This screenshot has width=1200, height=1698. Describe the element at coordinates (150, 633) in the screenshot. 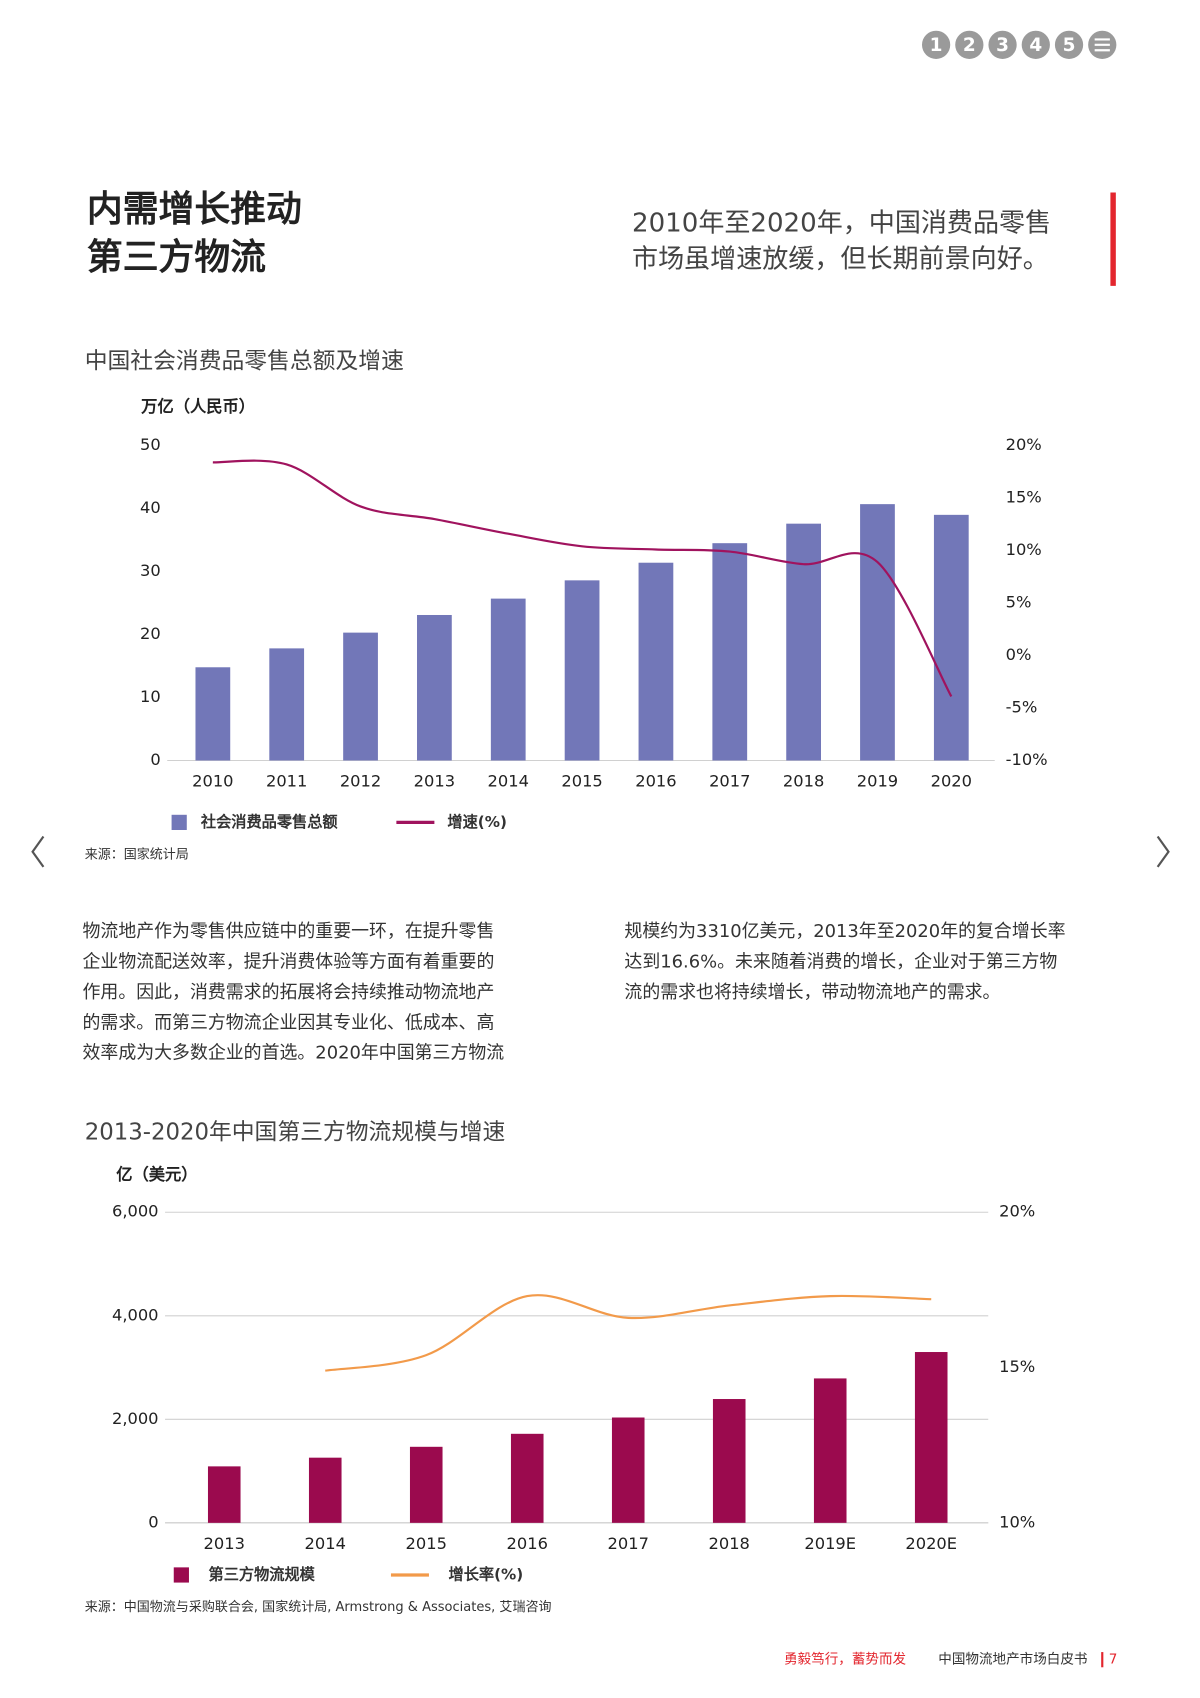

I see `y-tick-label: 20` at that location.